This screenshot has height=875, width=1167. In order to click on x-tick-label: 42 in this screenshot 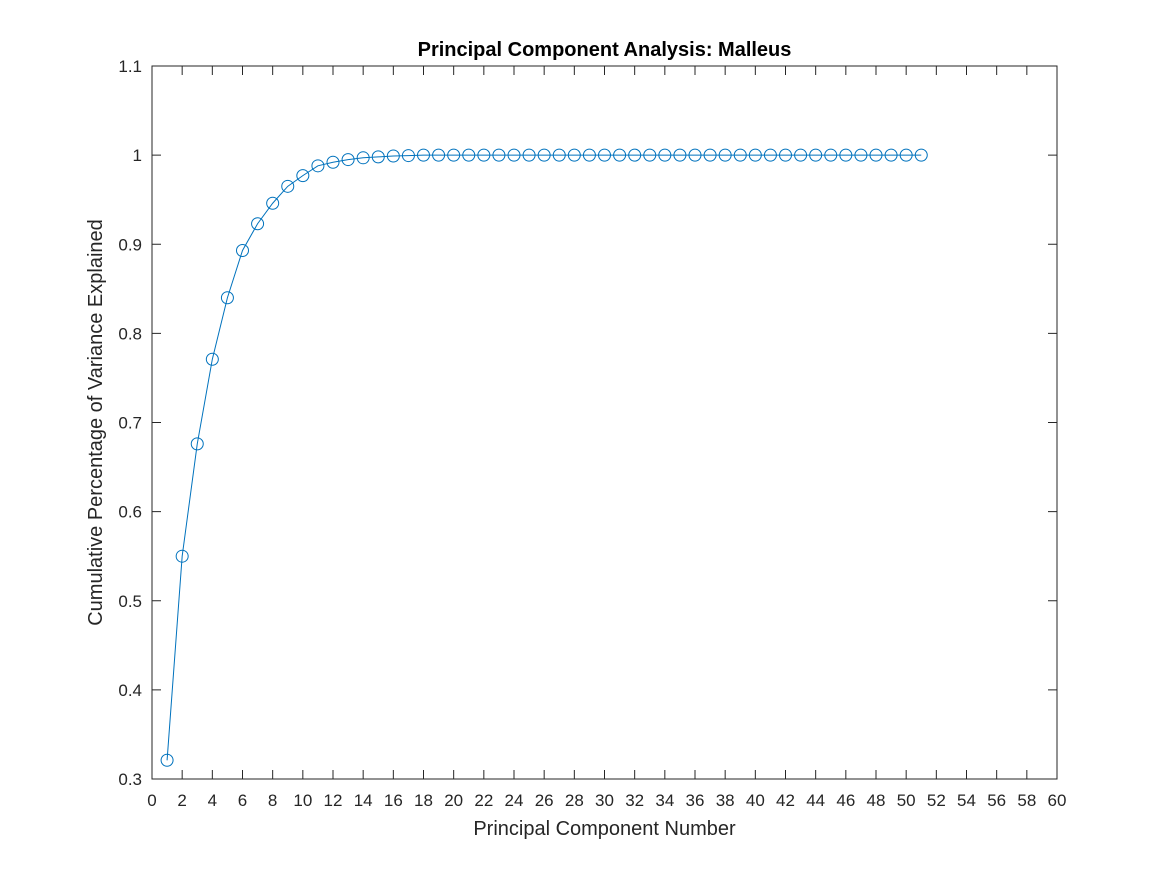, I will do `click(785, 800)`.